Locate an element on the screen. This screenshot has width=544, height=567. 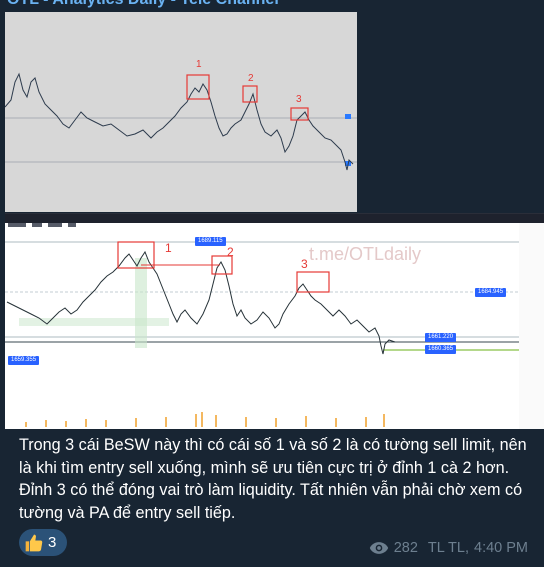
reaction-count: 3 is located at coordinates (52, 542).